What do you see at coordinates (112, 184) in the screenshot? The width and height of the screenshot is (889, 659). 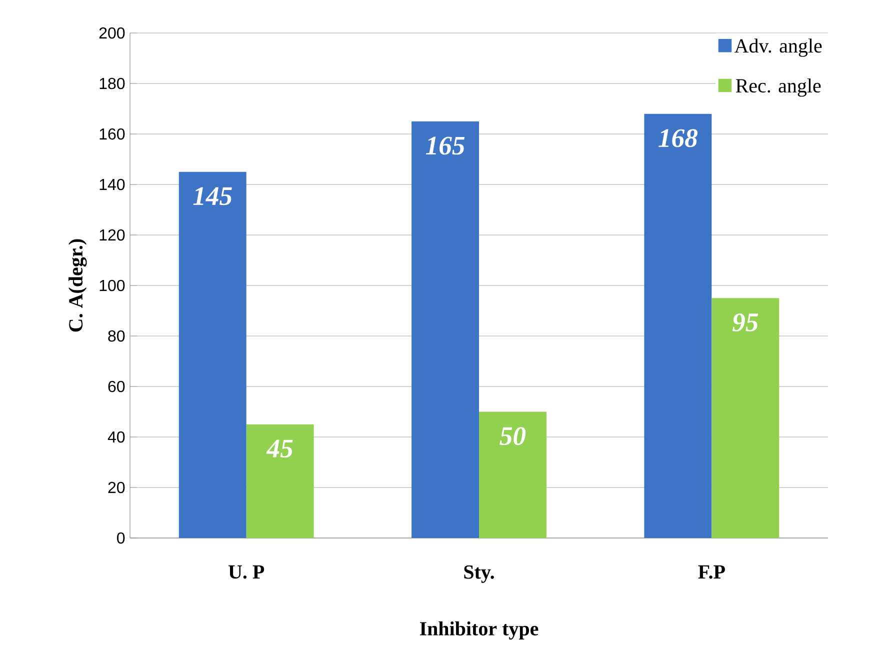 I see `y-tick-label: 140` at bounding box center [112, 184].